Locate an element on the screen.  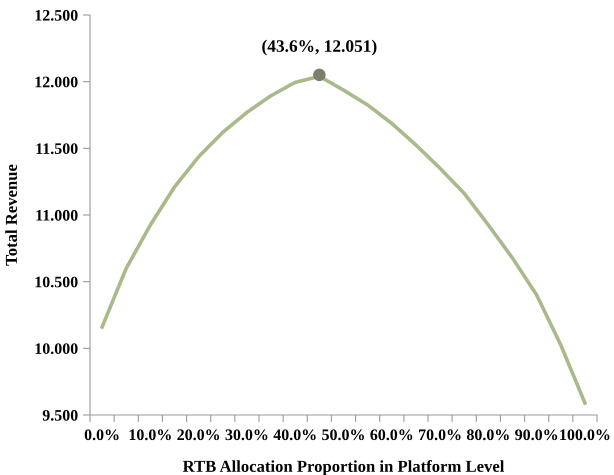
y-tick-label: 10.000 is located at coordinates (57, 348).